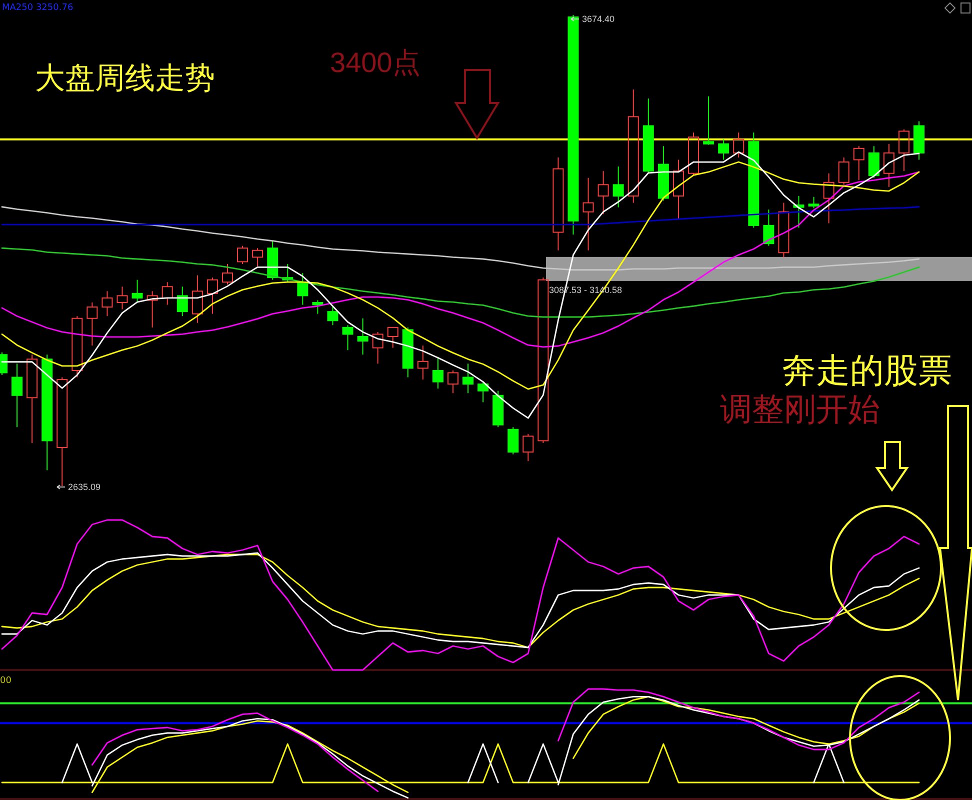  What do you see at coordinates (867, 371) in the screenshot?
I see `annotation: 奔走的股票` at bounding box center [867, 371].